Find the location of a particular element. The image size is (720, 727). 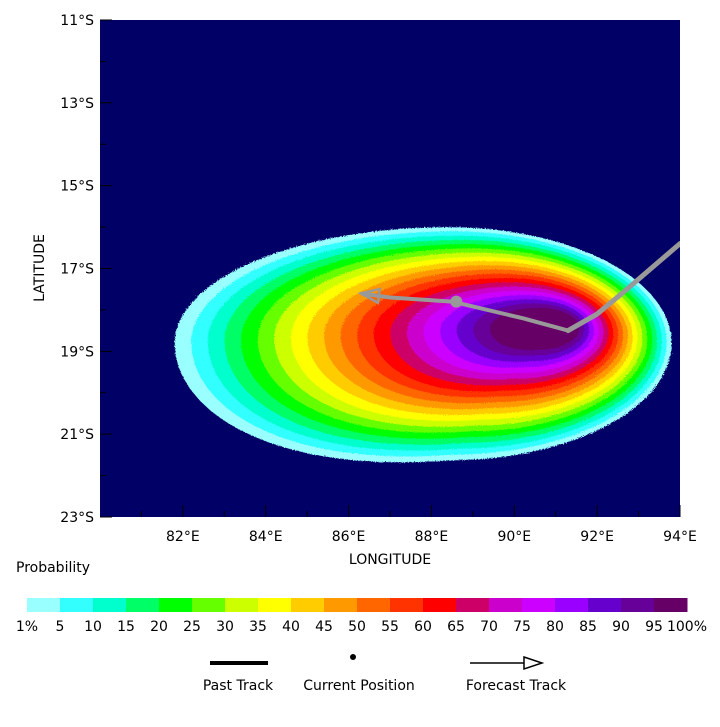

lon-tick-label: 84°E is located at coordinates (266, 537).